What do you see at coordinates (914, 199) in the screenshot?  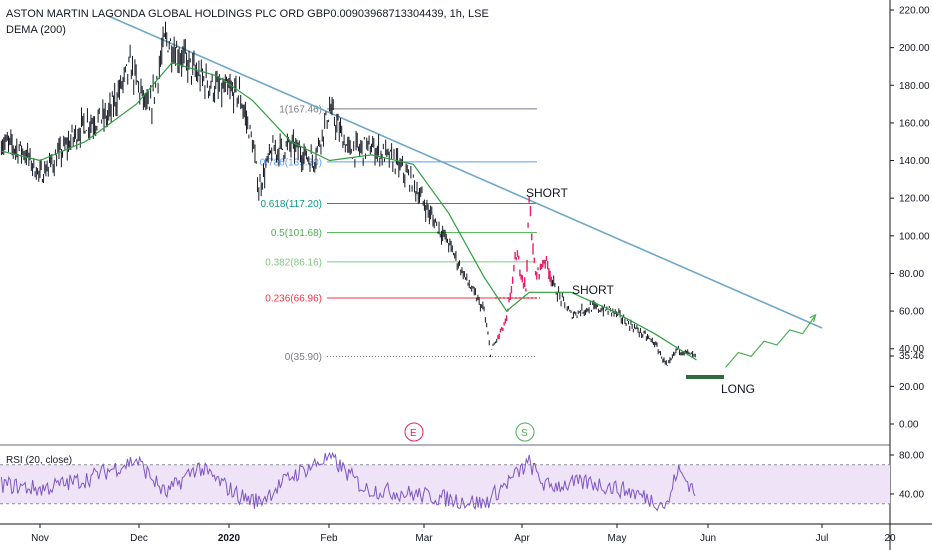 I see `price-axis-label: 120.00` at bounding box center [914, 199].